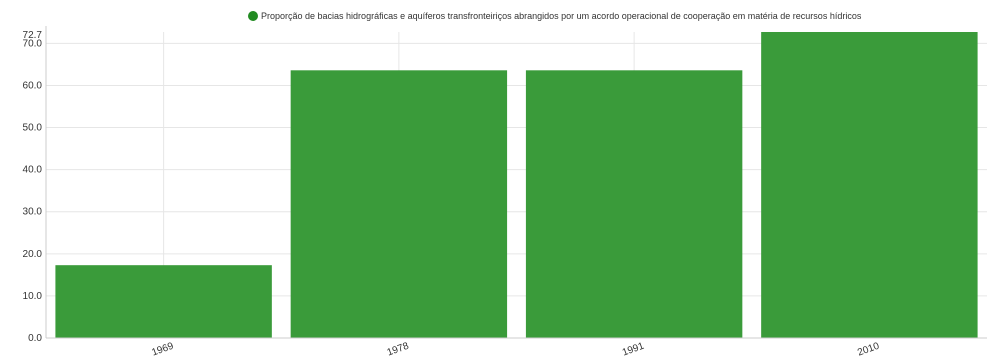 The width and height of the screenshot is (992, 360). Describe the element at coordinates (253, 16) in the screenshot. I see `legend-marker` at that location.